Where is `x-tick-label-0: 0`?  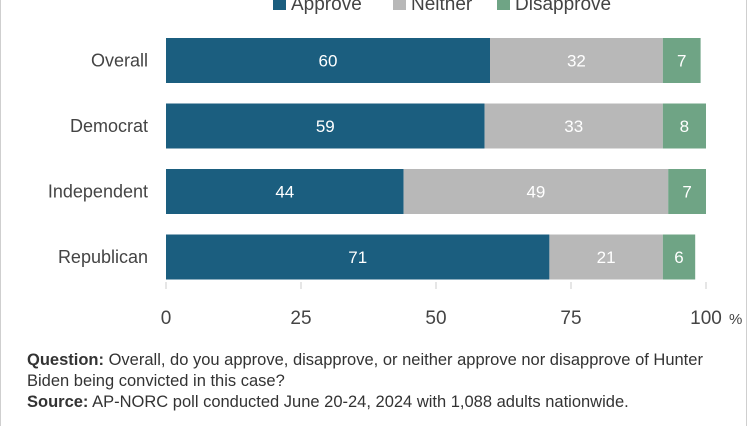 x-tick-label-0: 0 is located at coordinates (166, 318).